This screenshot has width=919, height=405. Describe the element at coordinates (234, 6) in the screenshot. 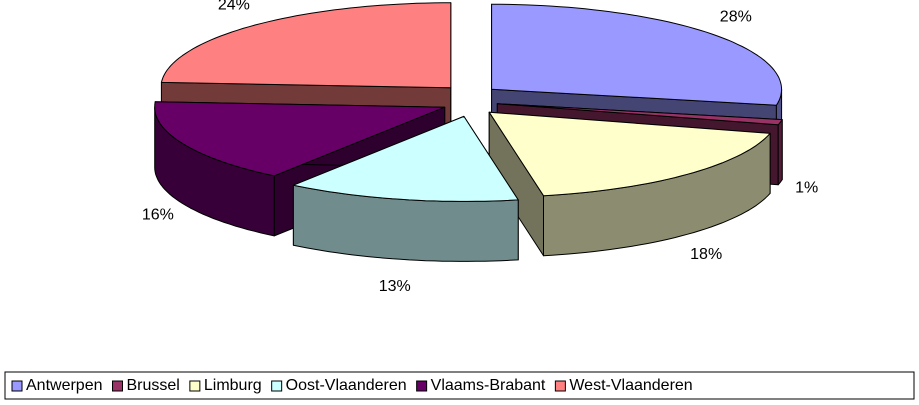

I see `data-label: 24%` at that location.